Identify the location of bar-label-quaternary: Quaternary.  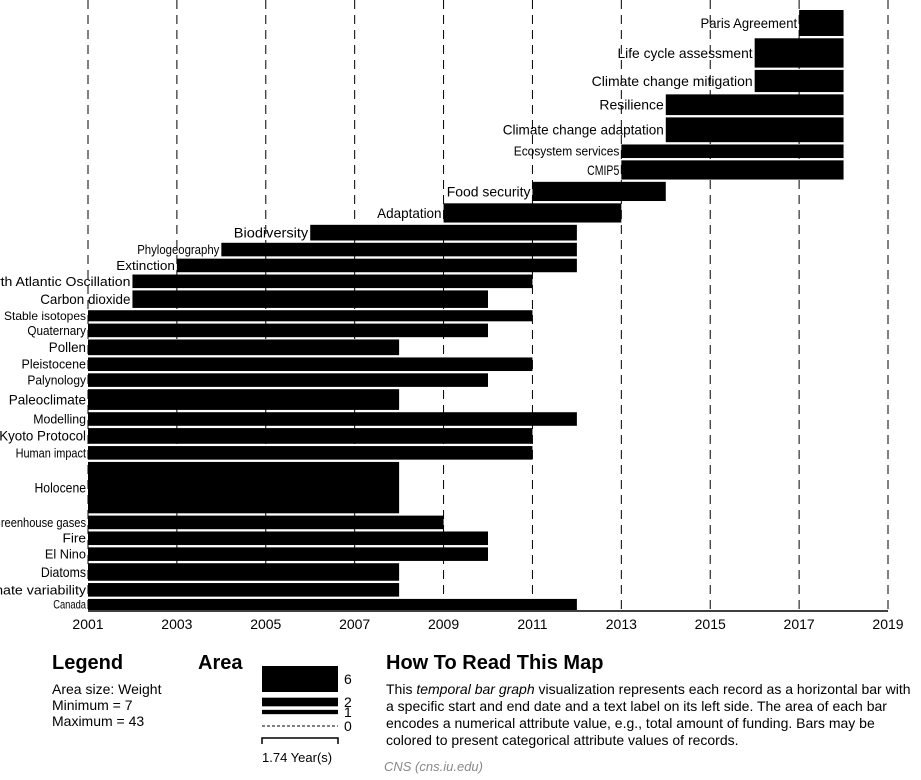
(56, 331).